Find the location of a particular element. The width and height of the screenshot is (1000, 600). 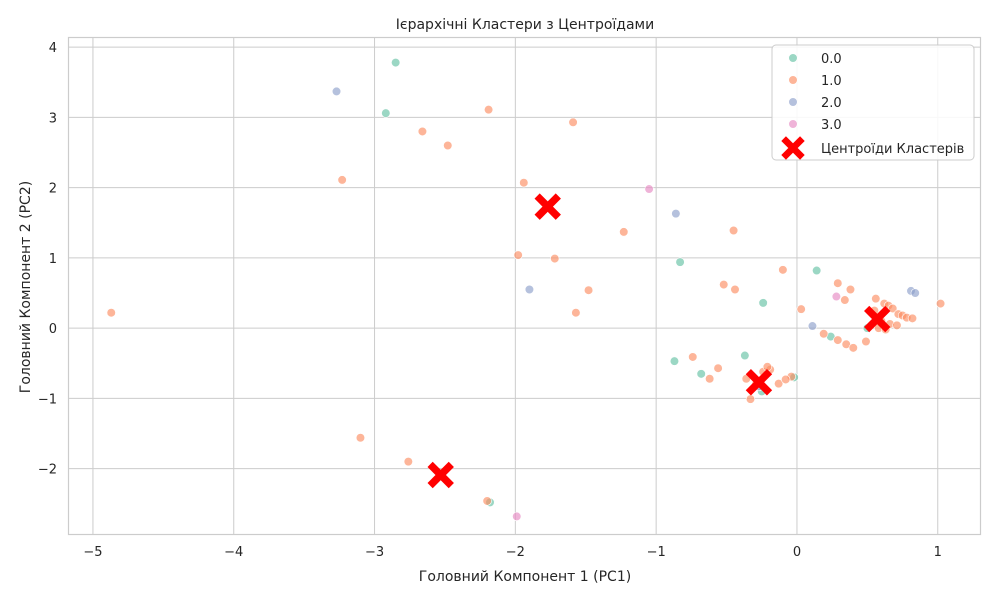

y-tick-label: −2 is located at coordinates (47, 470).